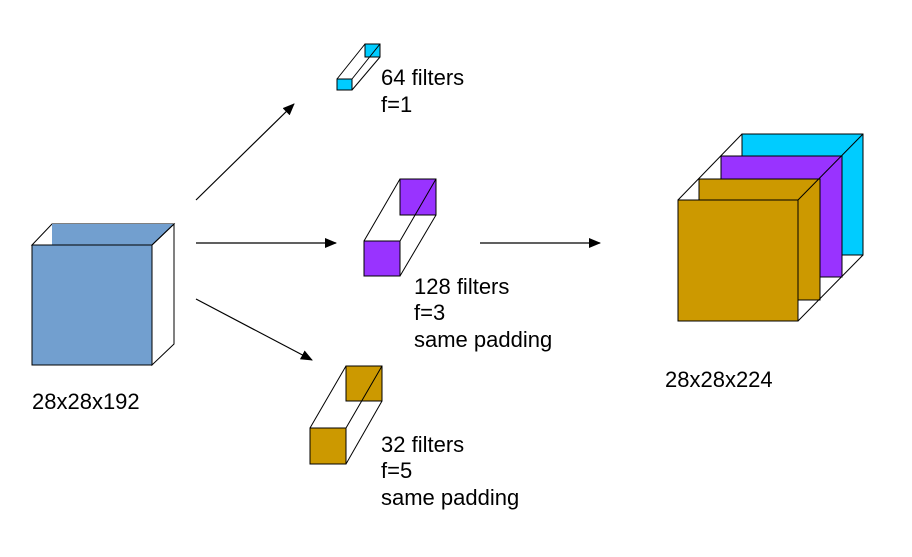  I want to click on input-volume-label: 28x28x192, so click(86, 401).